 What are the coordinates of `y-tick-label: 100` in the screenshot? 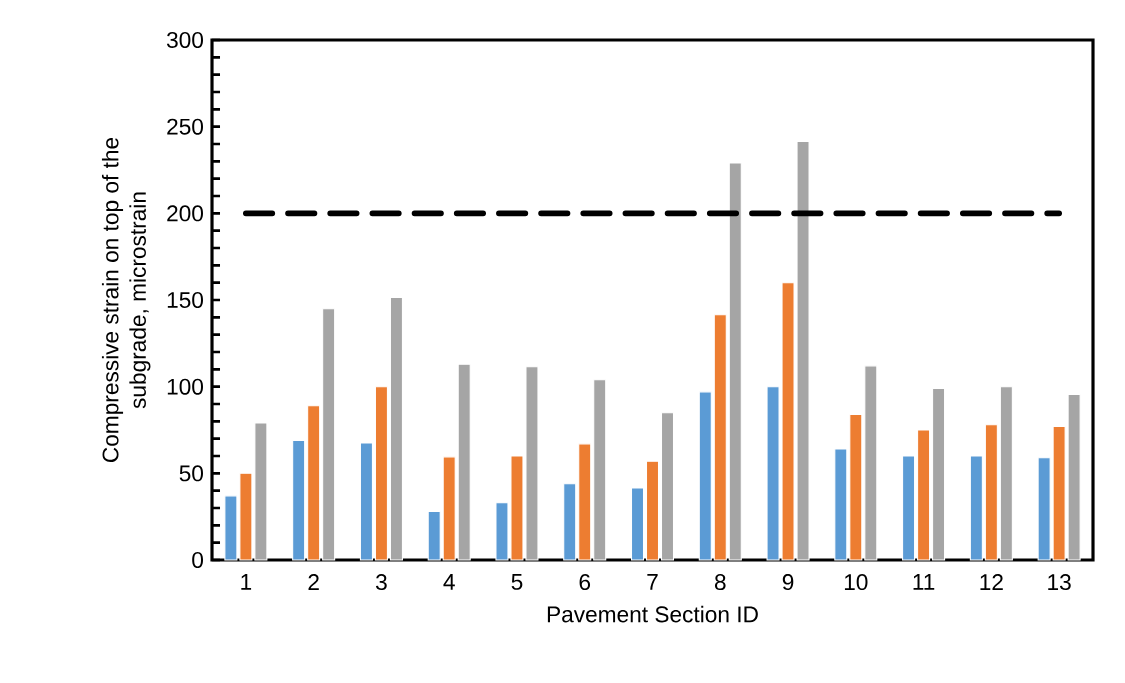 It's located at (185, 386).